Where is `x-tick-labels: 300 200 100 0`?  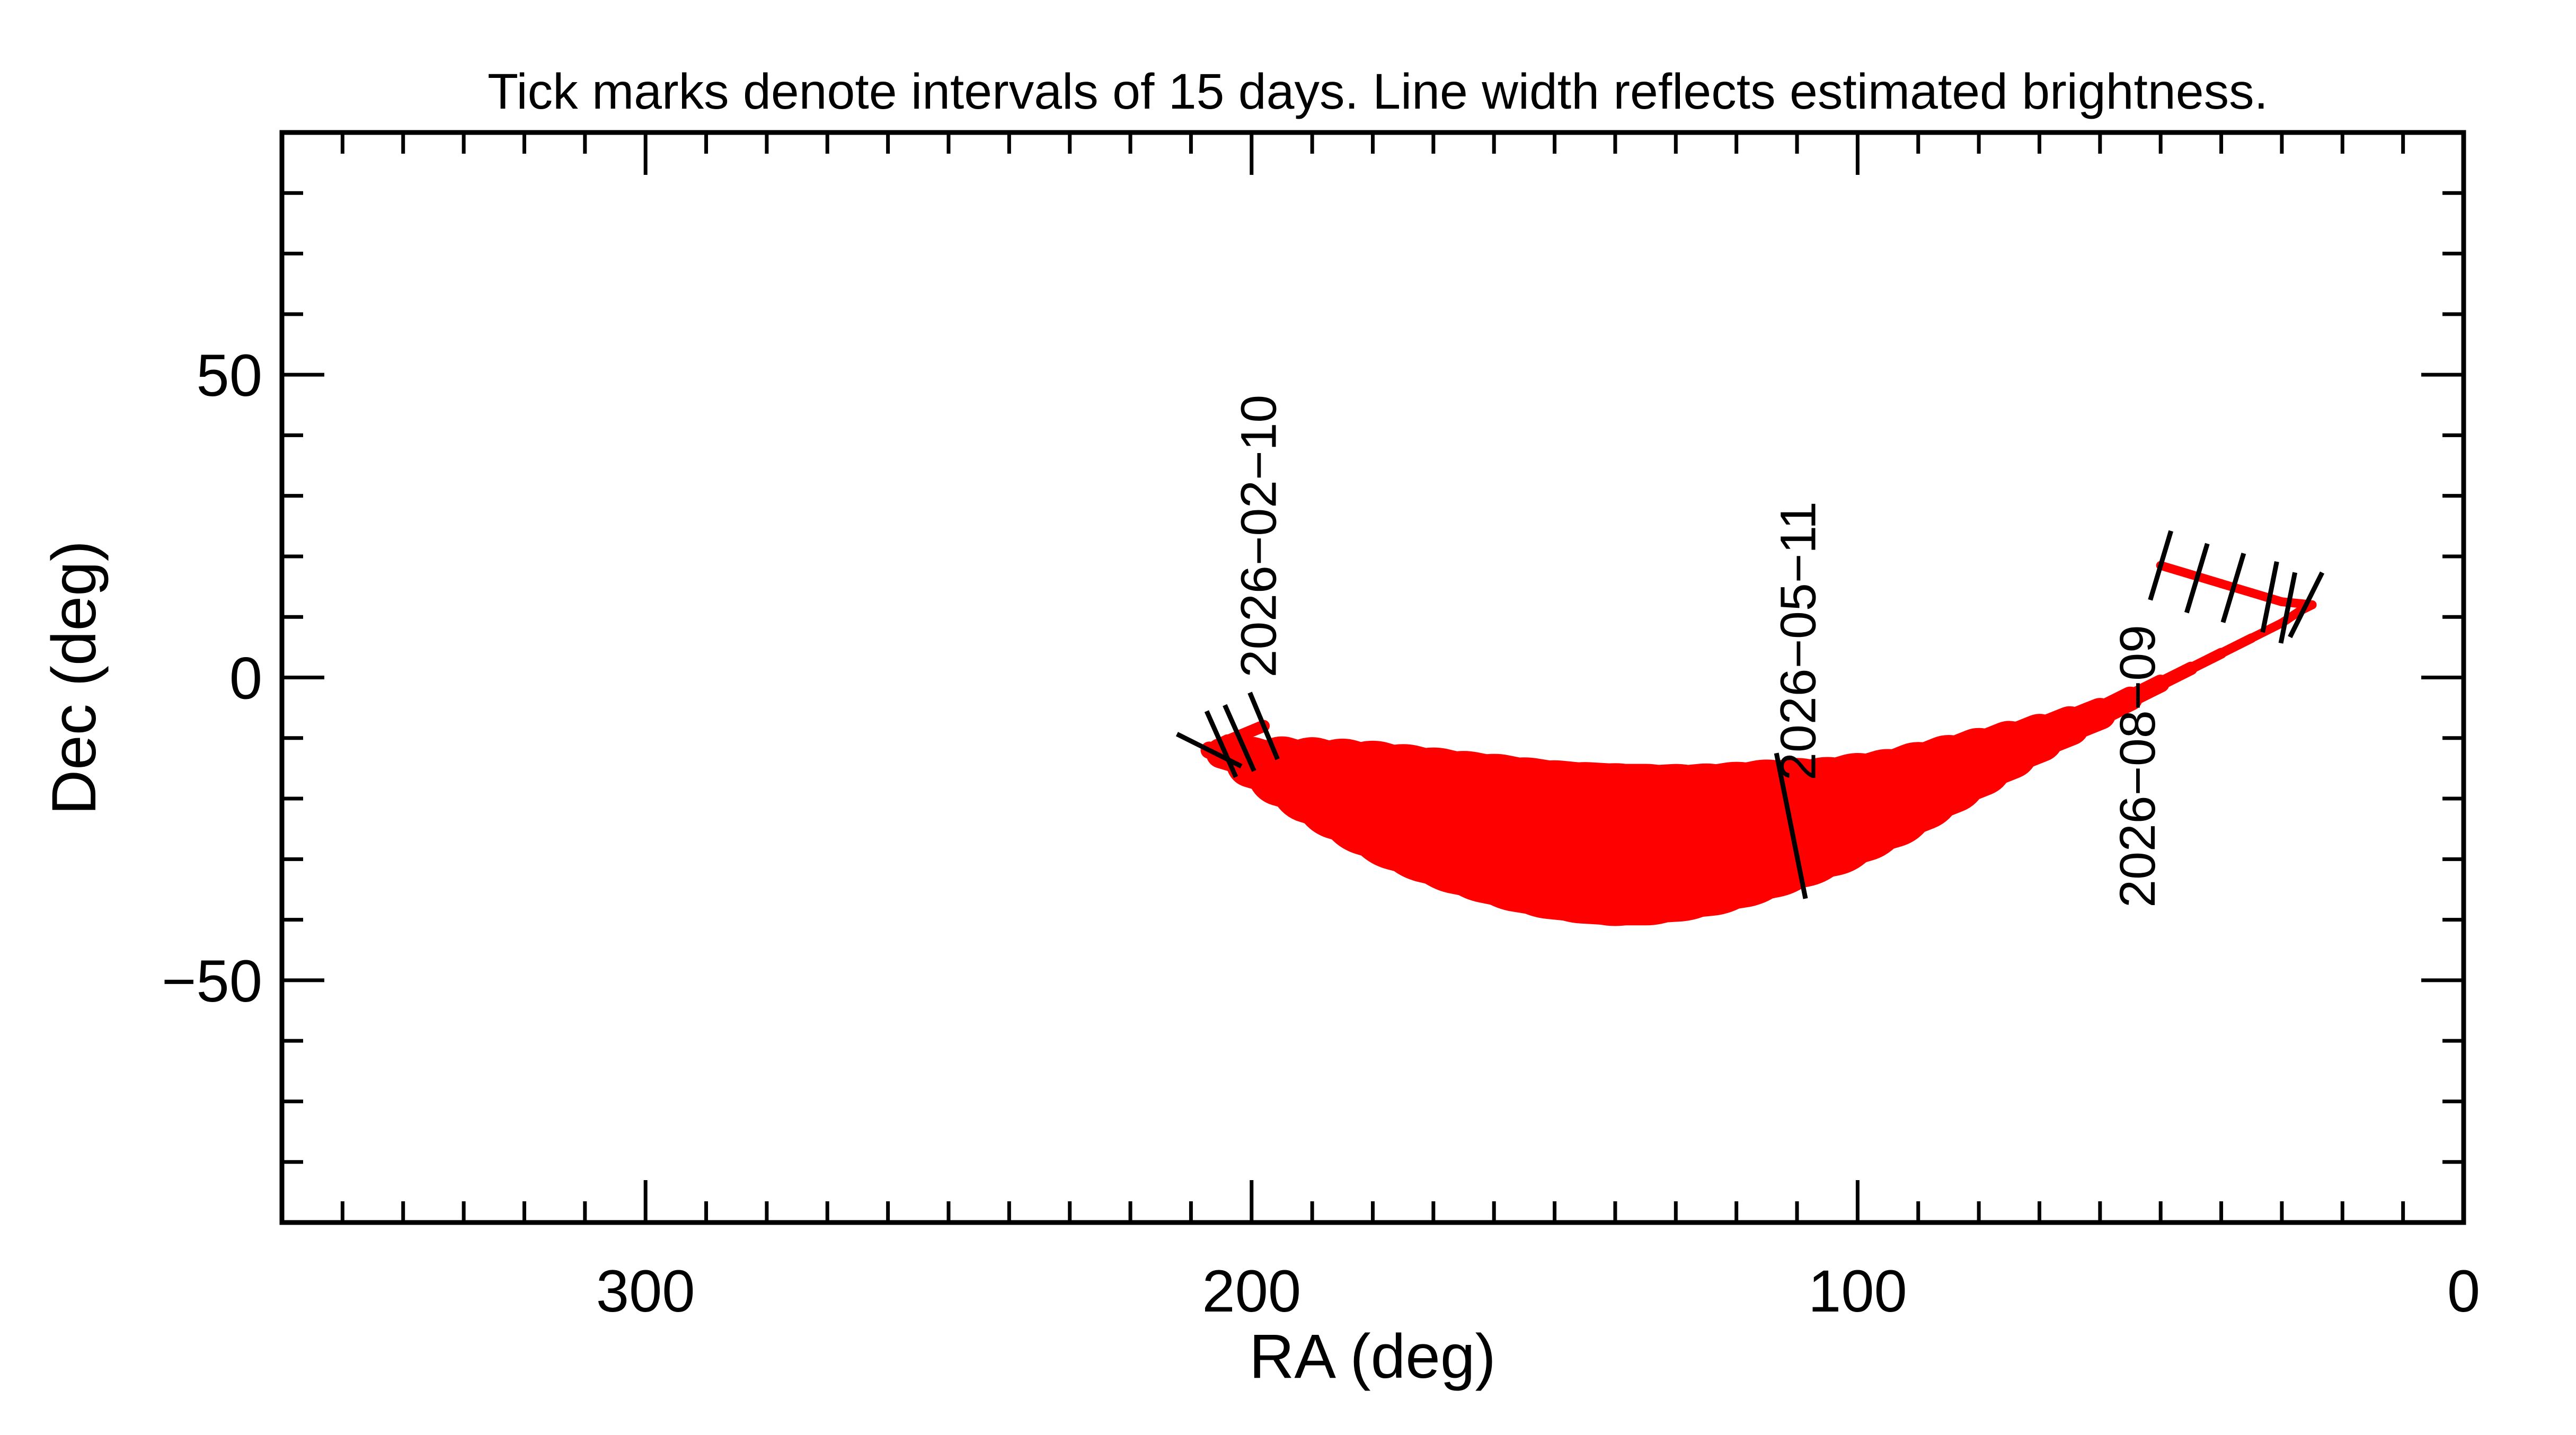 x-tick-labels: 300 200 100 0 is located at coordinates (1538, 1291).